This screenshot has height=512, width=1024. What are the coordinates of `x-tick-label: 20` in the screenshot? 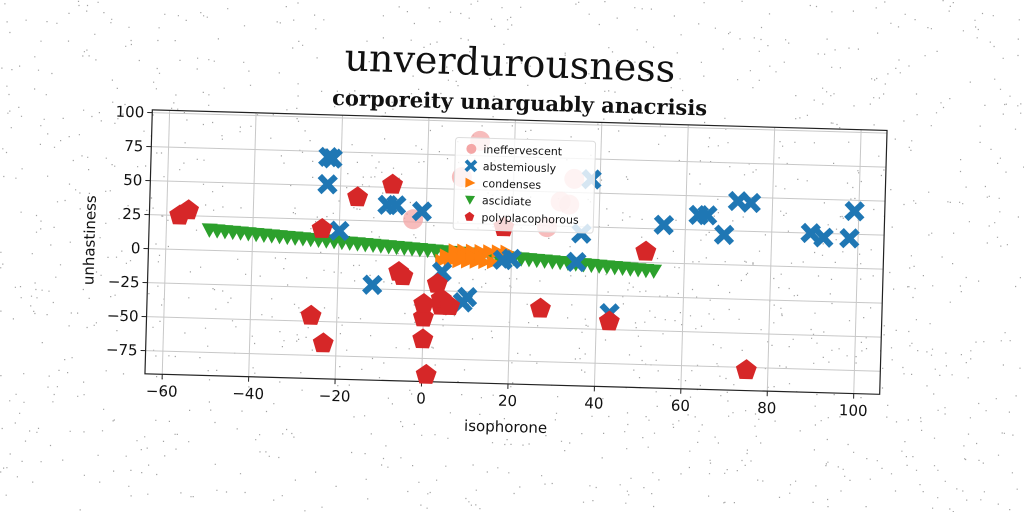 It's located at (508, 401).